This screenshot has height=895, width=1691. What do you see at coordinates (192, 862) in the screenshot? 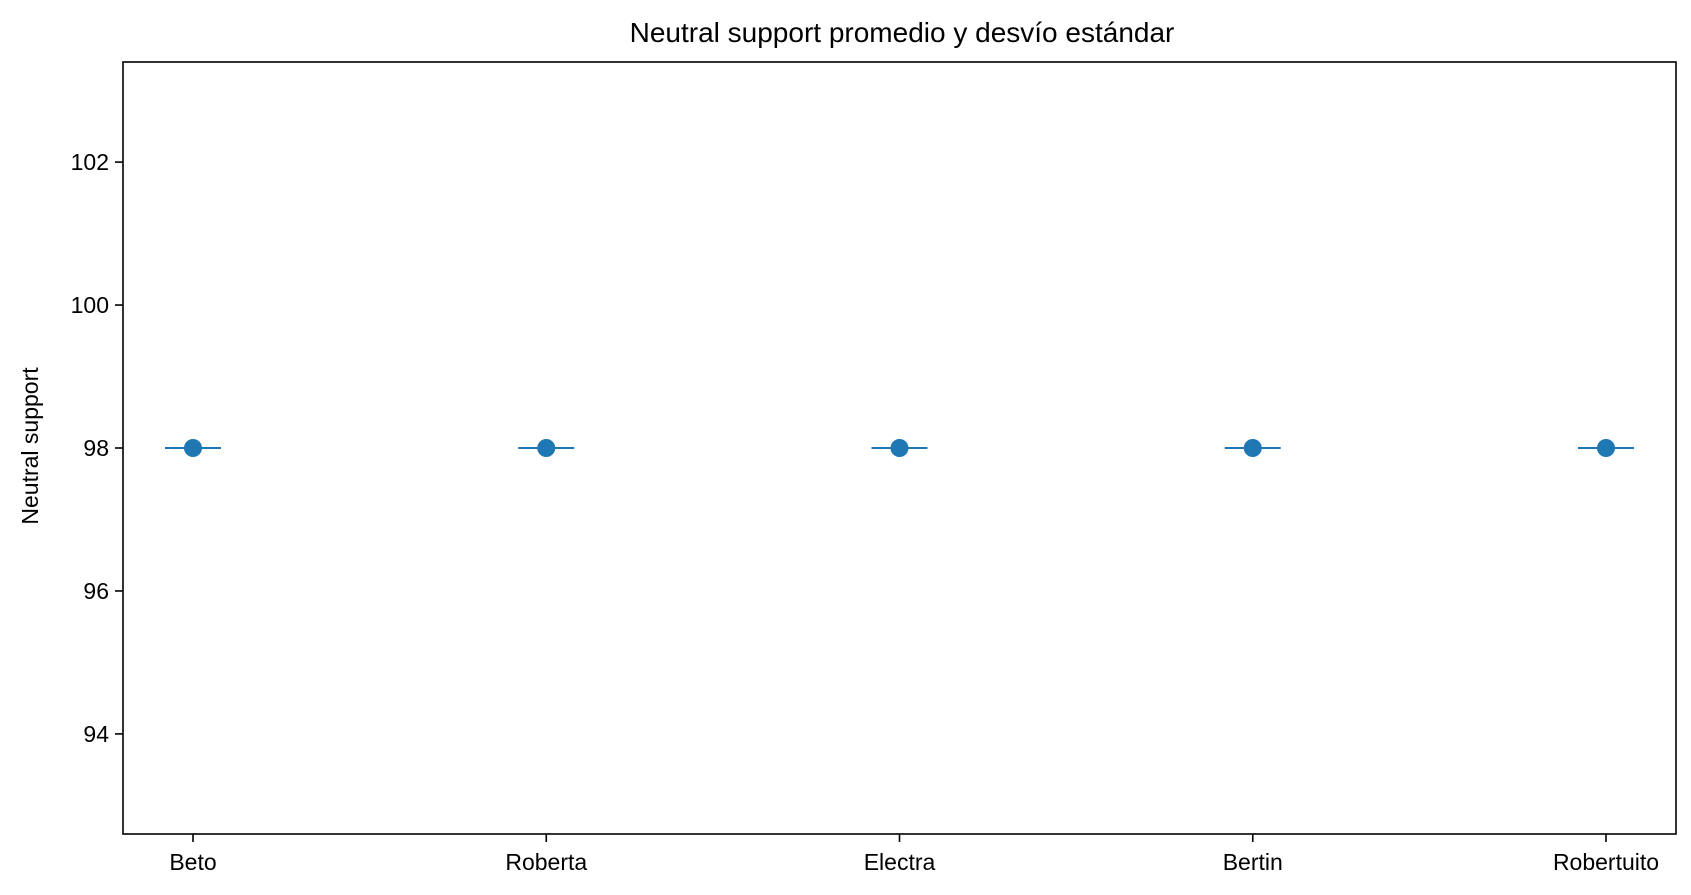
I see `x-tick-label: Beto` at bounding box center [192, 862].